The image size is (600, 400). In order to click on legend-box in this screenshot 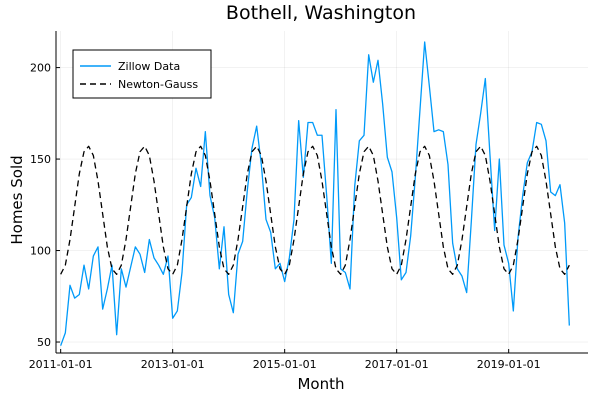, I will do `click(142, 74)`.